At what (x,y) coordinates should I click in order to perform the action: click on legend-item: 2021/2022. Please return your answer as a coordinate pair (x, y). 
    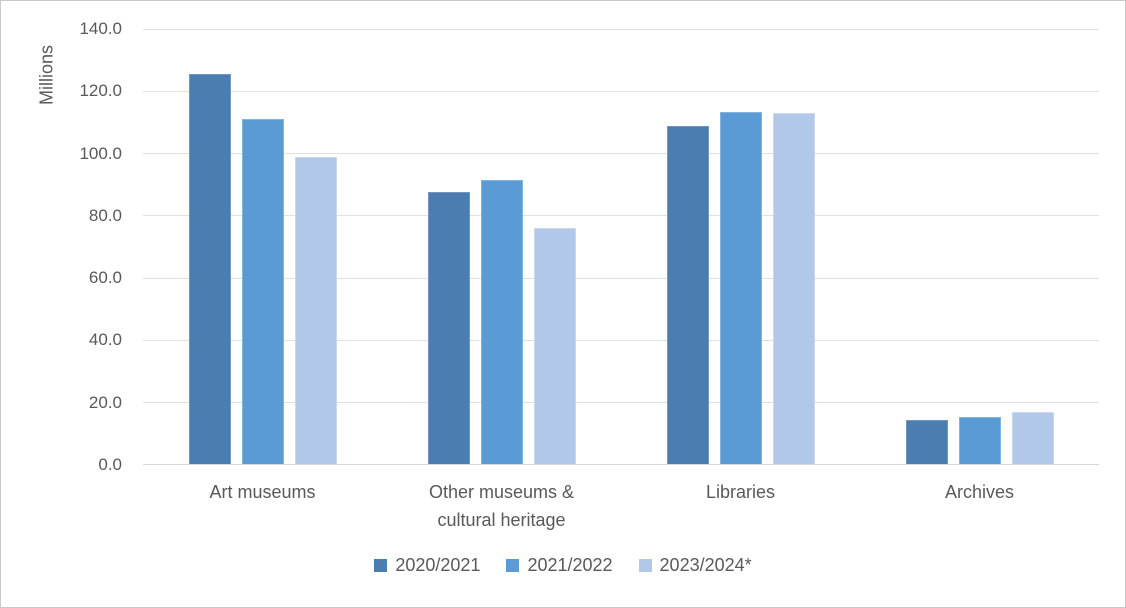
    Looking at the image, I should click on (559, 565).